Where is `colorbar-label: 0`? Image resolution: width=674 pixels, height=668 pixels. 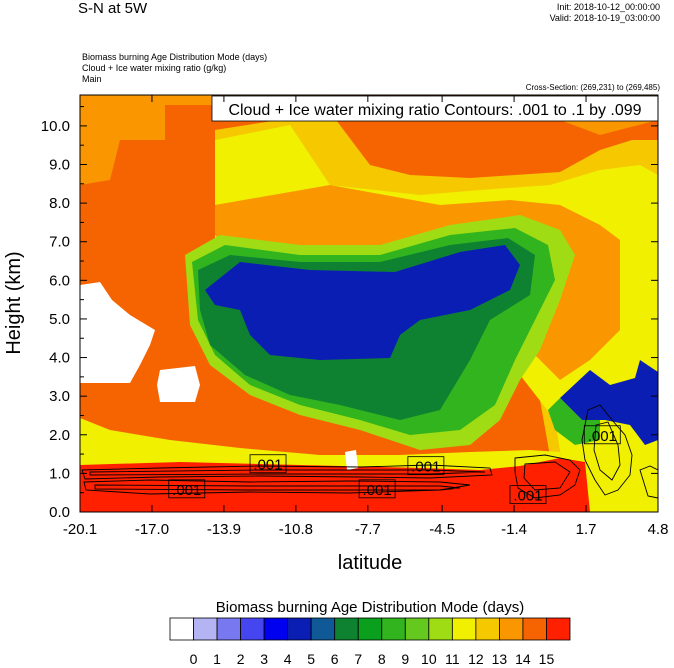 colorbar-label: 0 is located at coordinates (194, 659).